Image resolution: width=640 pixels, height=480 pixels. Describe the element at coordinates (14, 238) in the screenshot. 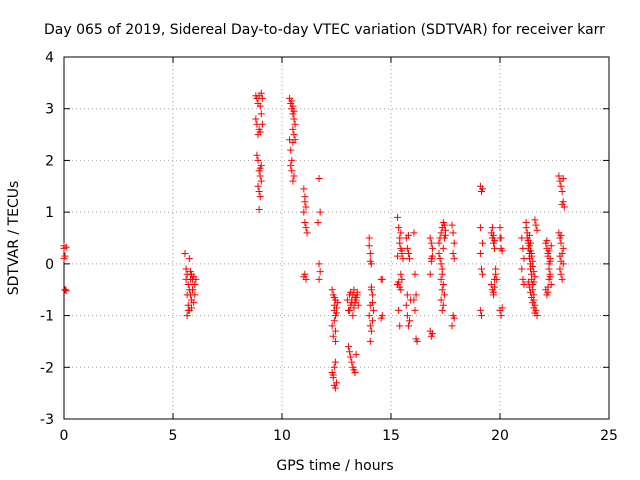

I see `y-axis-label: SDTVAR / TECUs` at that location.